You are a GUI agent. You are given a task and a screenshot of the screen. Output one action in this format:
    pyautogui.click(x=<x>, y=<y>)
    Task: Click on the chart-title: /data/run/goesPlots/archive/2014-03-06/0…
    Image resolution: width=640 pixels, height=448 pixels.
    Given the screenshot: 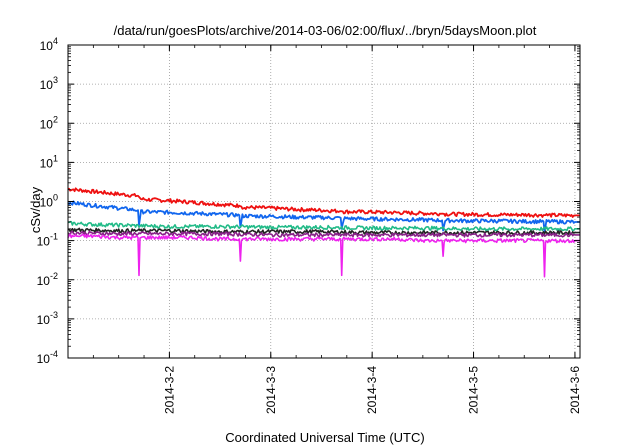 What is the action you would take?
    pyautogui.click(x=325, y=30)
    